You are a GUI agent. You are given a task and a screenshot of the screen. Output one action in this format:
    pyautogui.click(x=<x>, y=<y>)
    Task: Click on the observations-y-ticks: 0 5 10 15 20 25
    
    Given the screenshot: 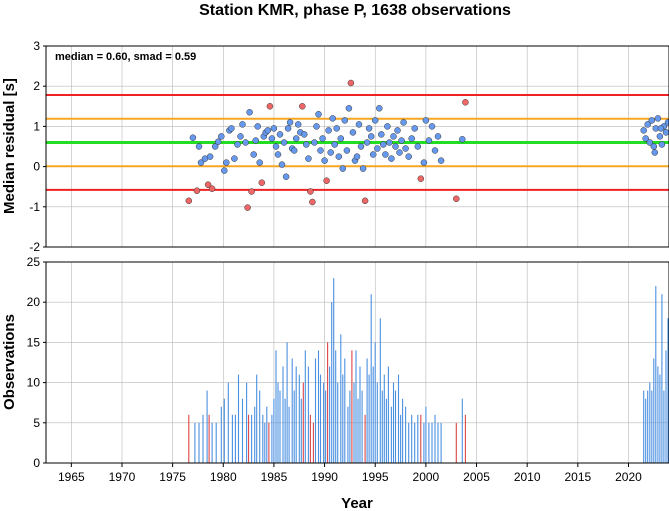 What is the action you would take?
    pyautogui.click(x=36, y=362)
    